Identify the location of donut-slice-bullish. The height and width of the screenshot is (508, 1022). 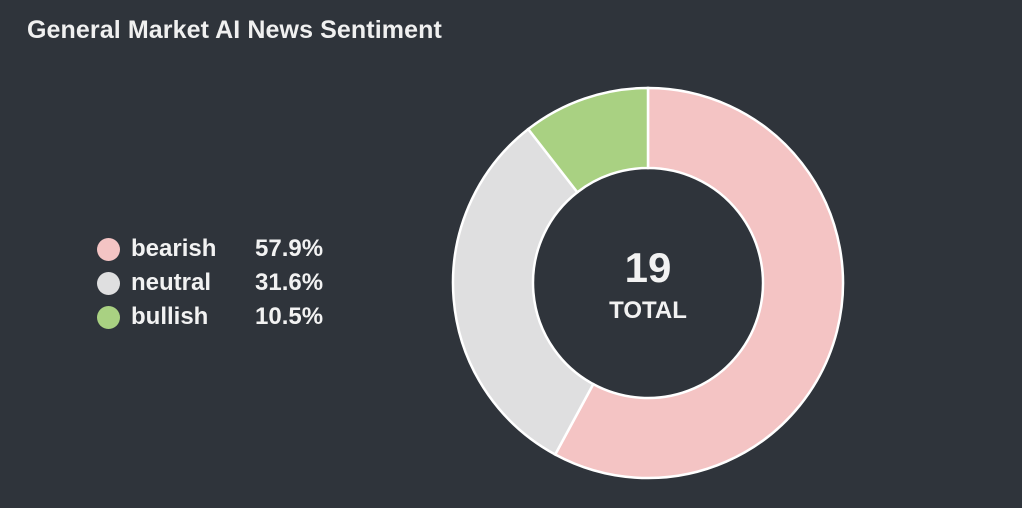
(588, 140).